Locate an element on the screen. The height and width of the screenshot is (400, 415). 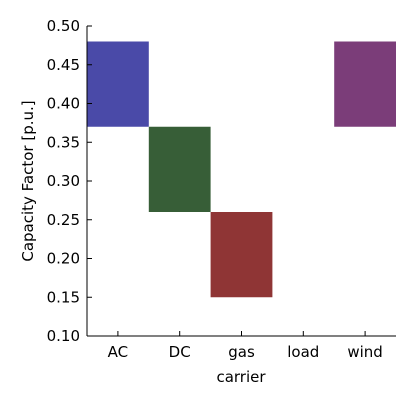
bar-wind is located at coordinates (365, 84).